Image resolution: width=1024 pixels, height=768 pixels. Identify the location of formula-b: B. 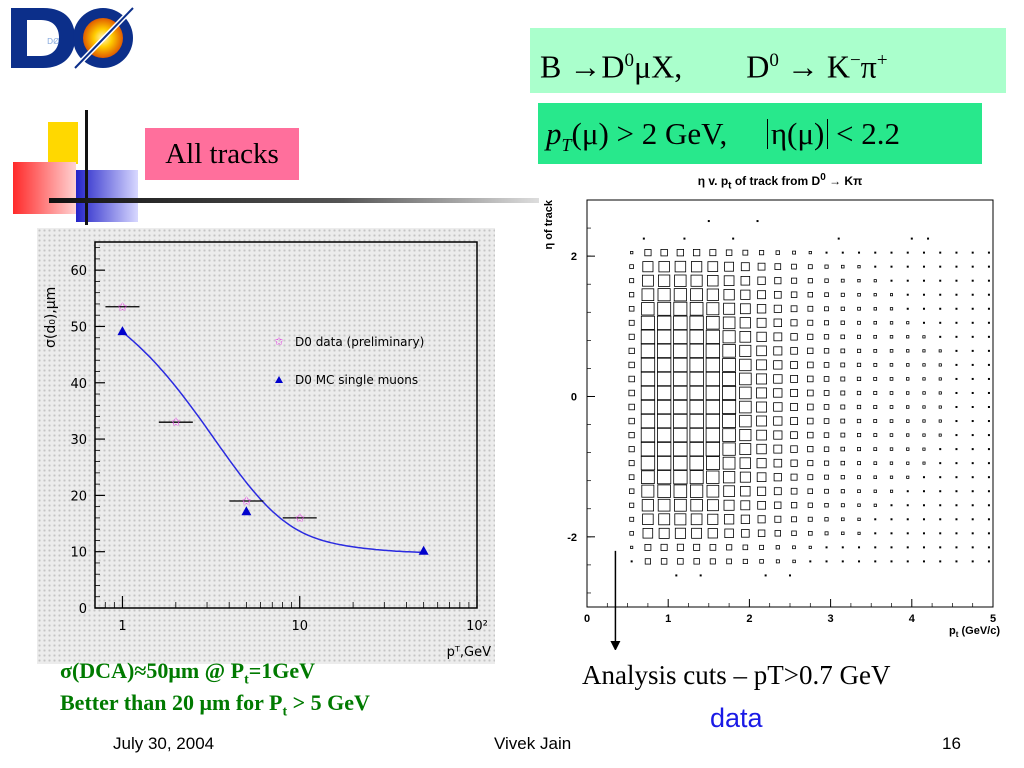
(551, 66).